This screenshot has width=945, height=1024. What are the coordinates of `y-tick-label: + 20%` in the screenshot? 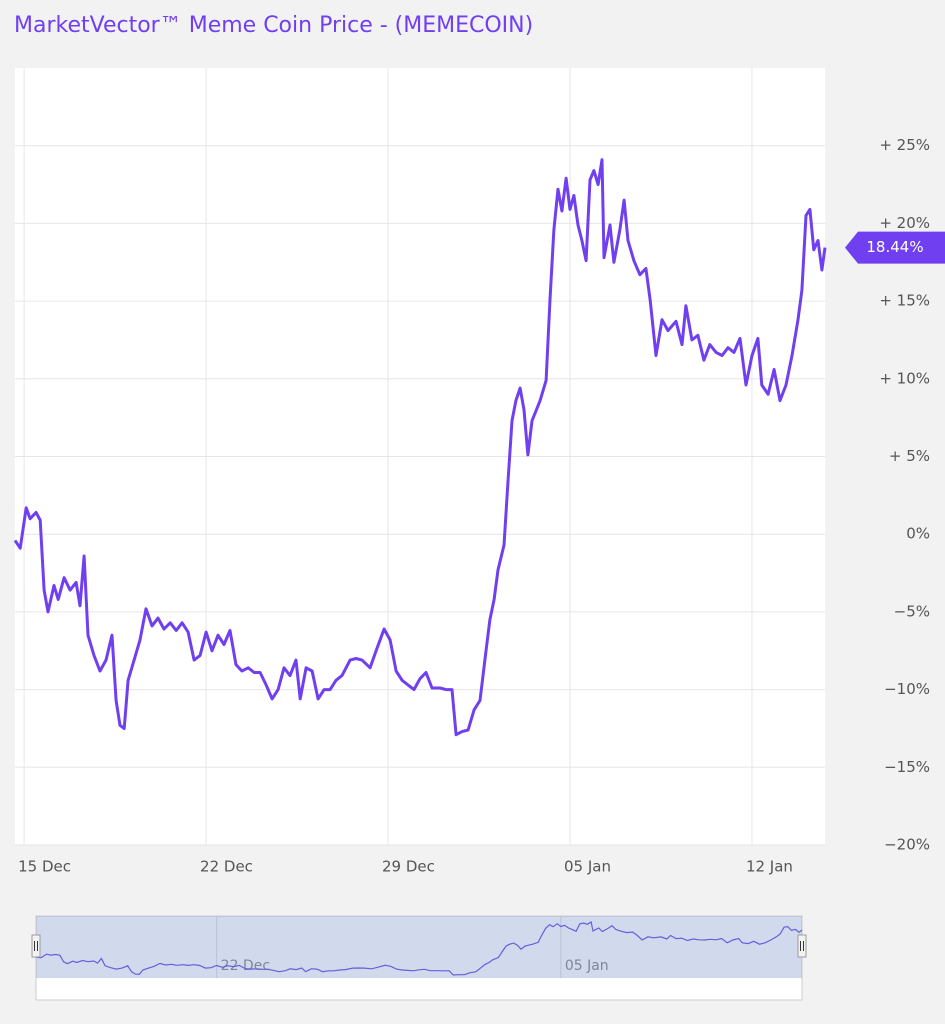 It's located at (904, 223).